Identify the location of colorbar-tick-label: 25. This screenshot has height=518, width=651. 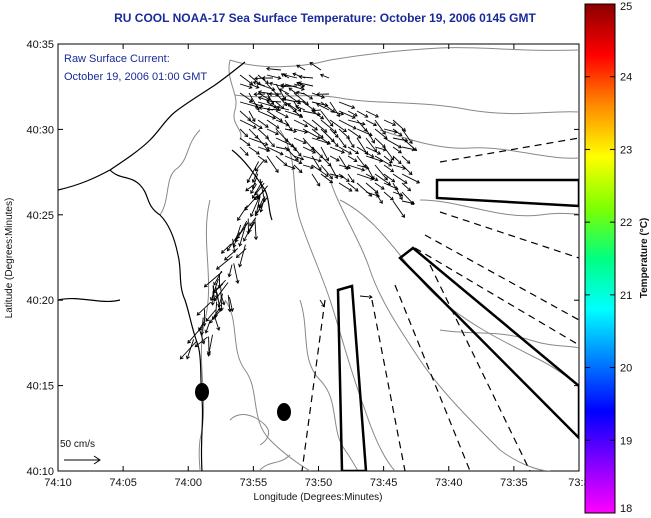
(626, 7).